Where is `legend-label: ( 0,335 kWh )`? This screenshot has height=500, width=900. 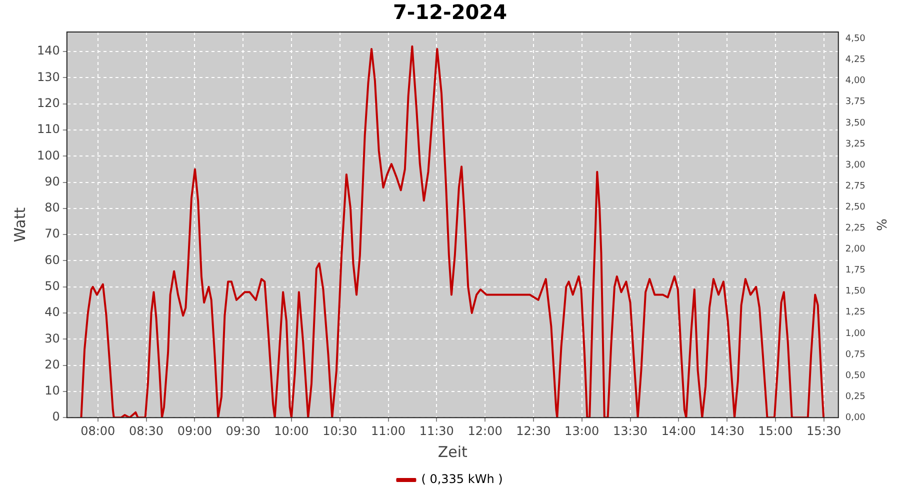 legend-label: ( 0,335 kWh ) is located at coordinates (462, 479).